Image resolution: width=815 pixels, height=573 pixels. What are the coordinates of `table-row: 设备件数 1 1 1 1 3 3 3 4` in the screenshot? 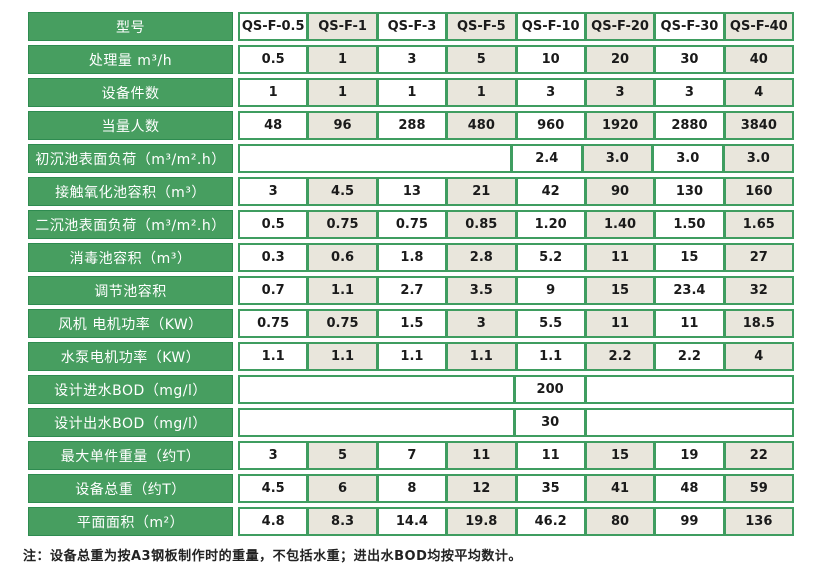 It's located at (411, 92).